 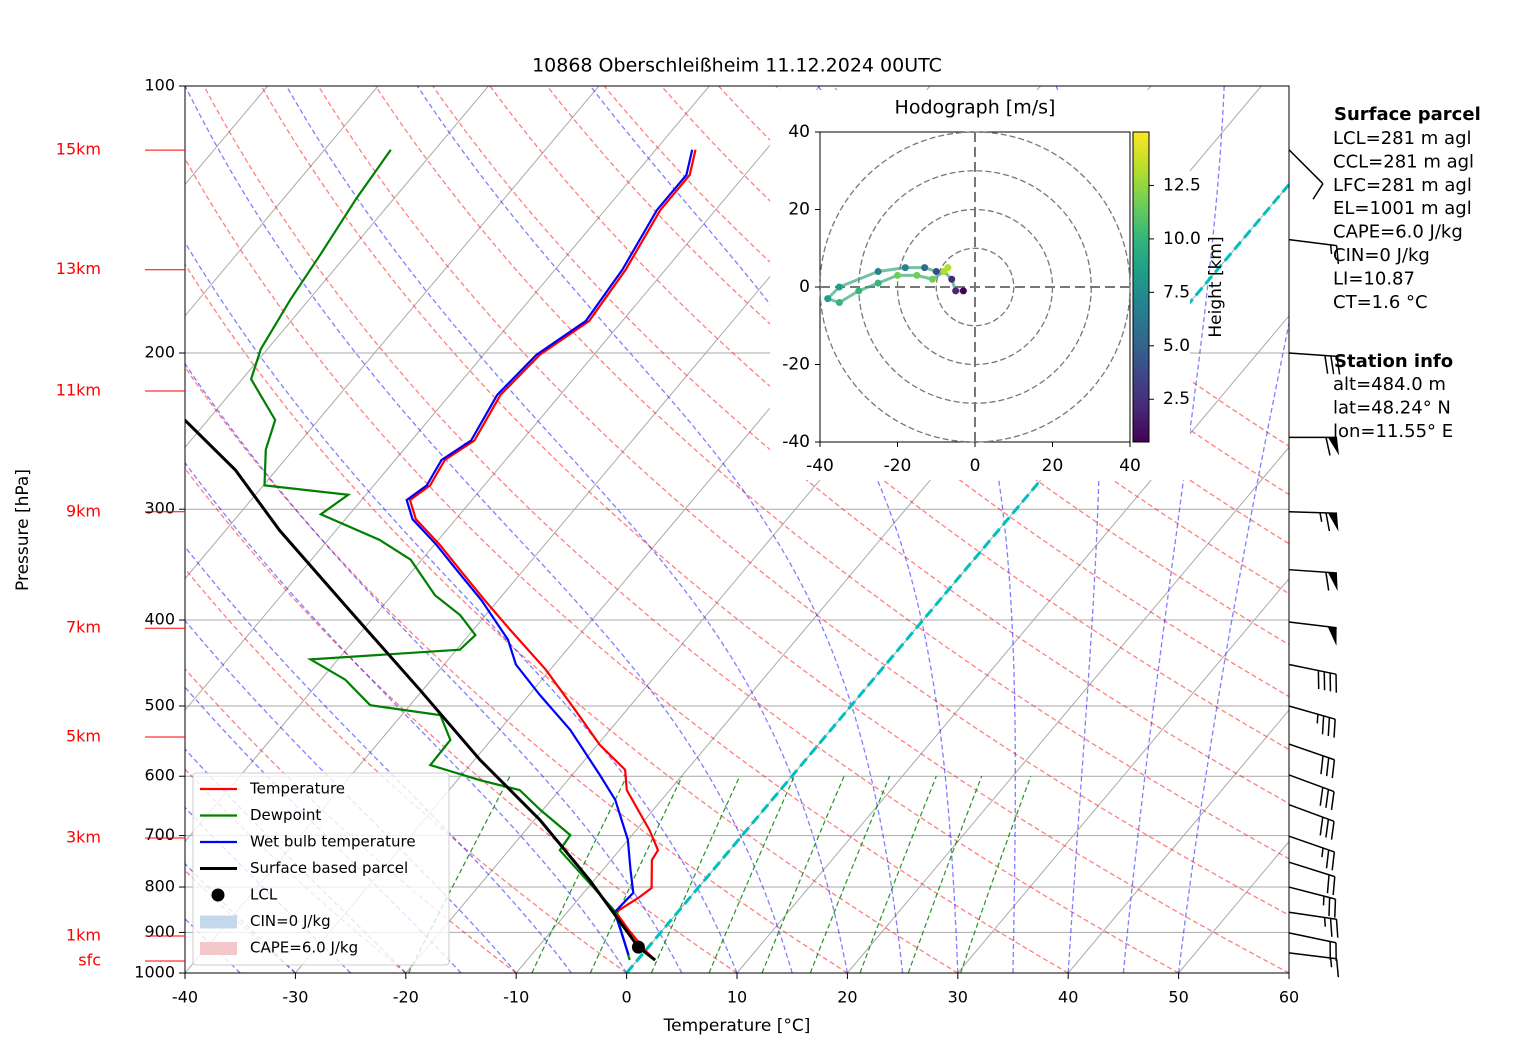 I want to click on profile-line, so click(x=552, y=555).